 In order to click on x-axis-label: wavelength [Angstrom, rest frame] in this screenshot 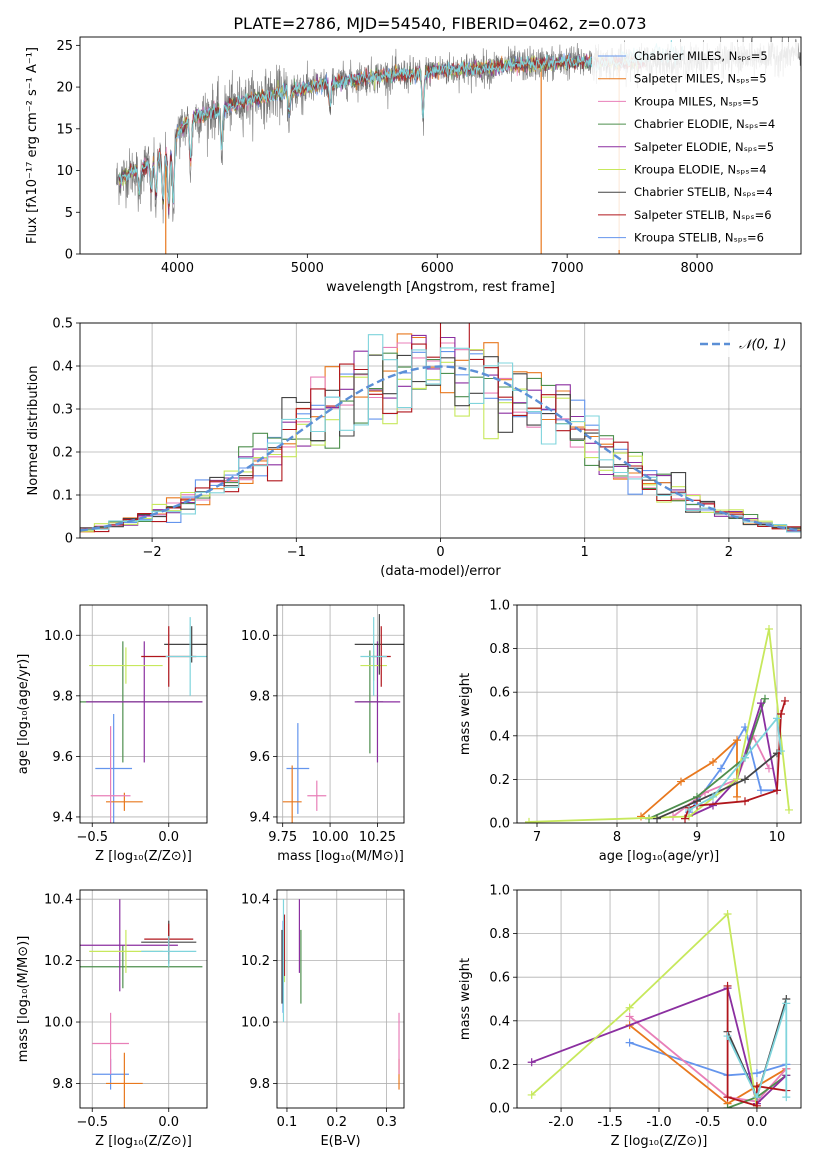, I will do `click(440, 287)`.